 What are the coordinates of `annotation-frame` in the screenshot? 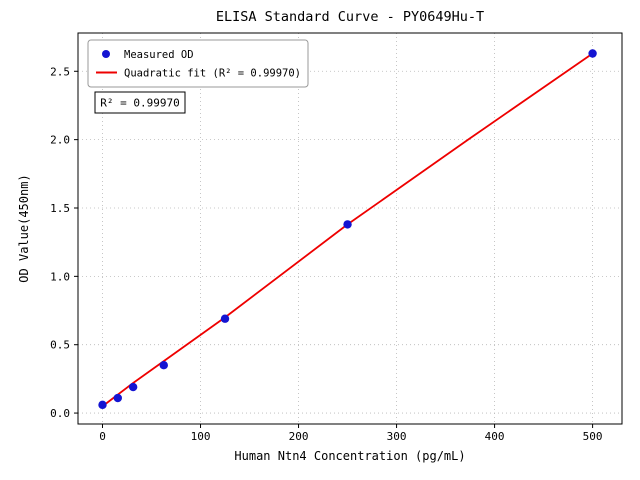 It's located at (140, 102).